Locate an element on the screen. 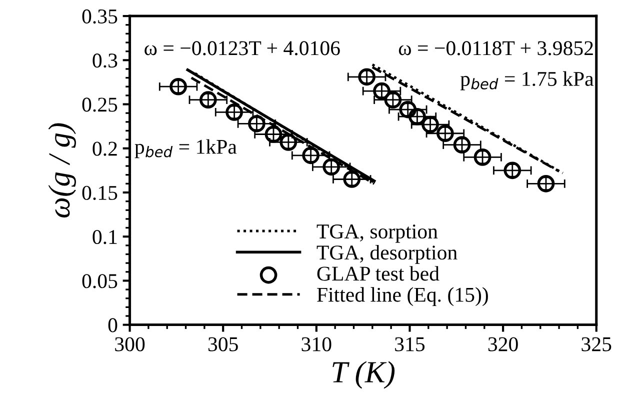 The width and height of the screenshot is (618, 401). y-tick-label: 0 is located at coordinates (113, 325).